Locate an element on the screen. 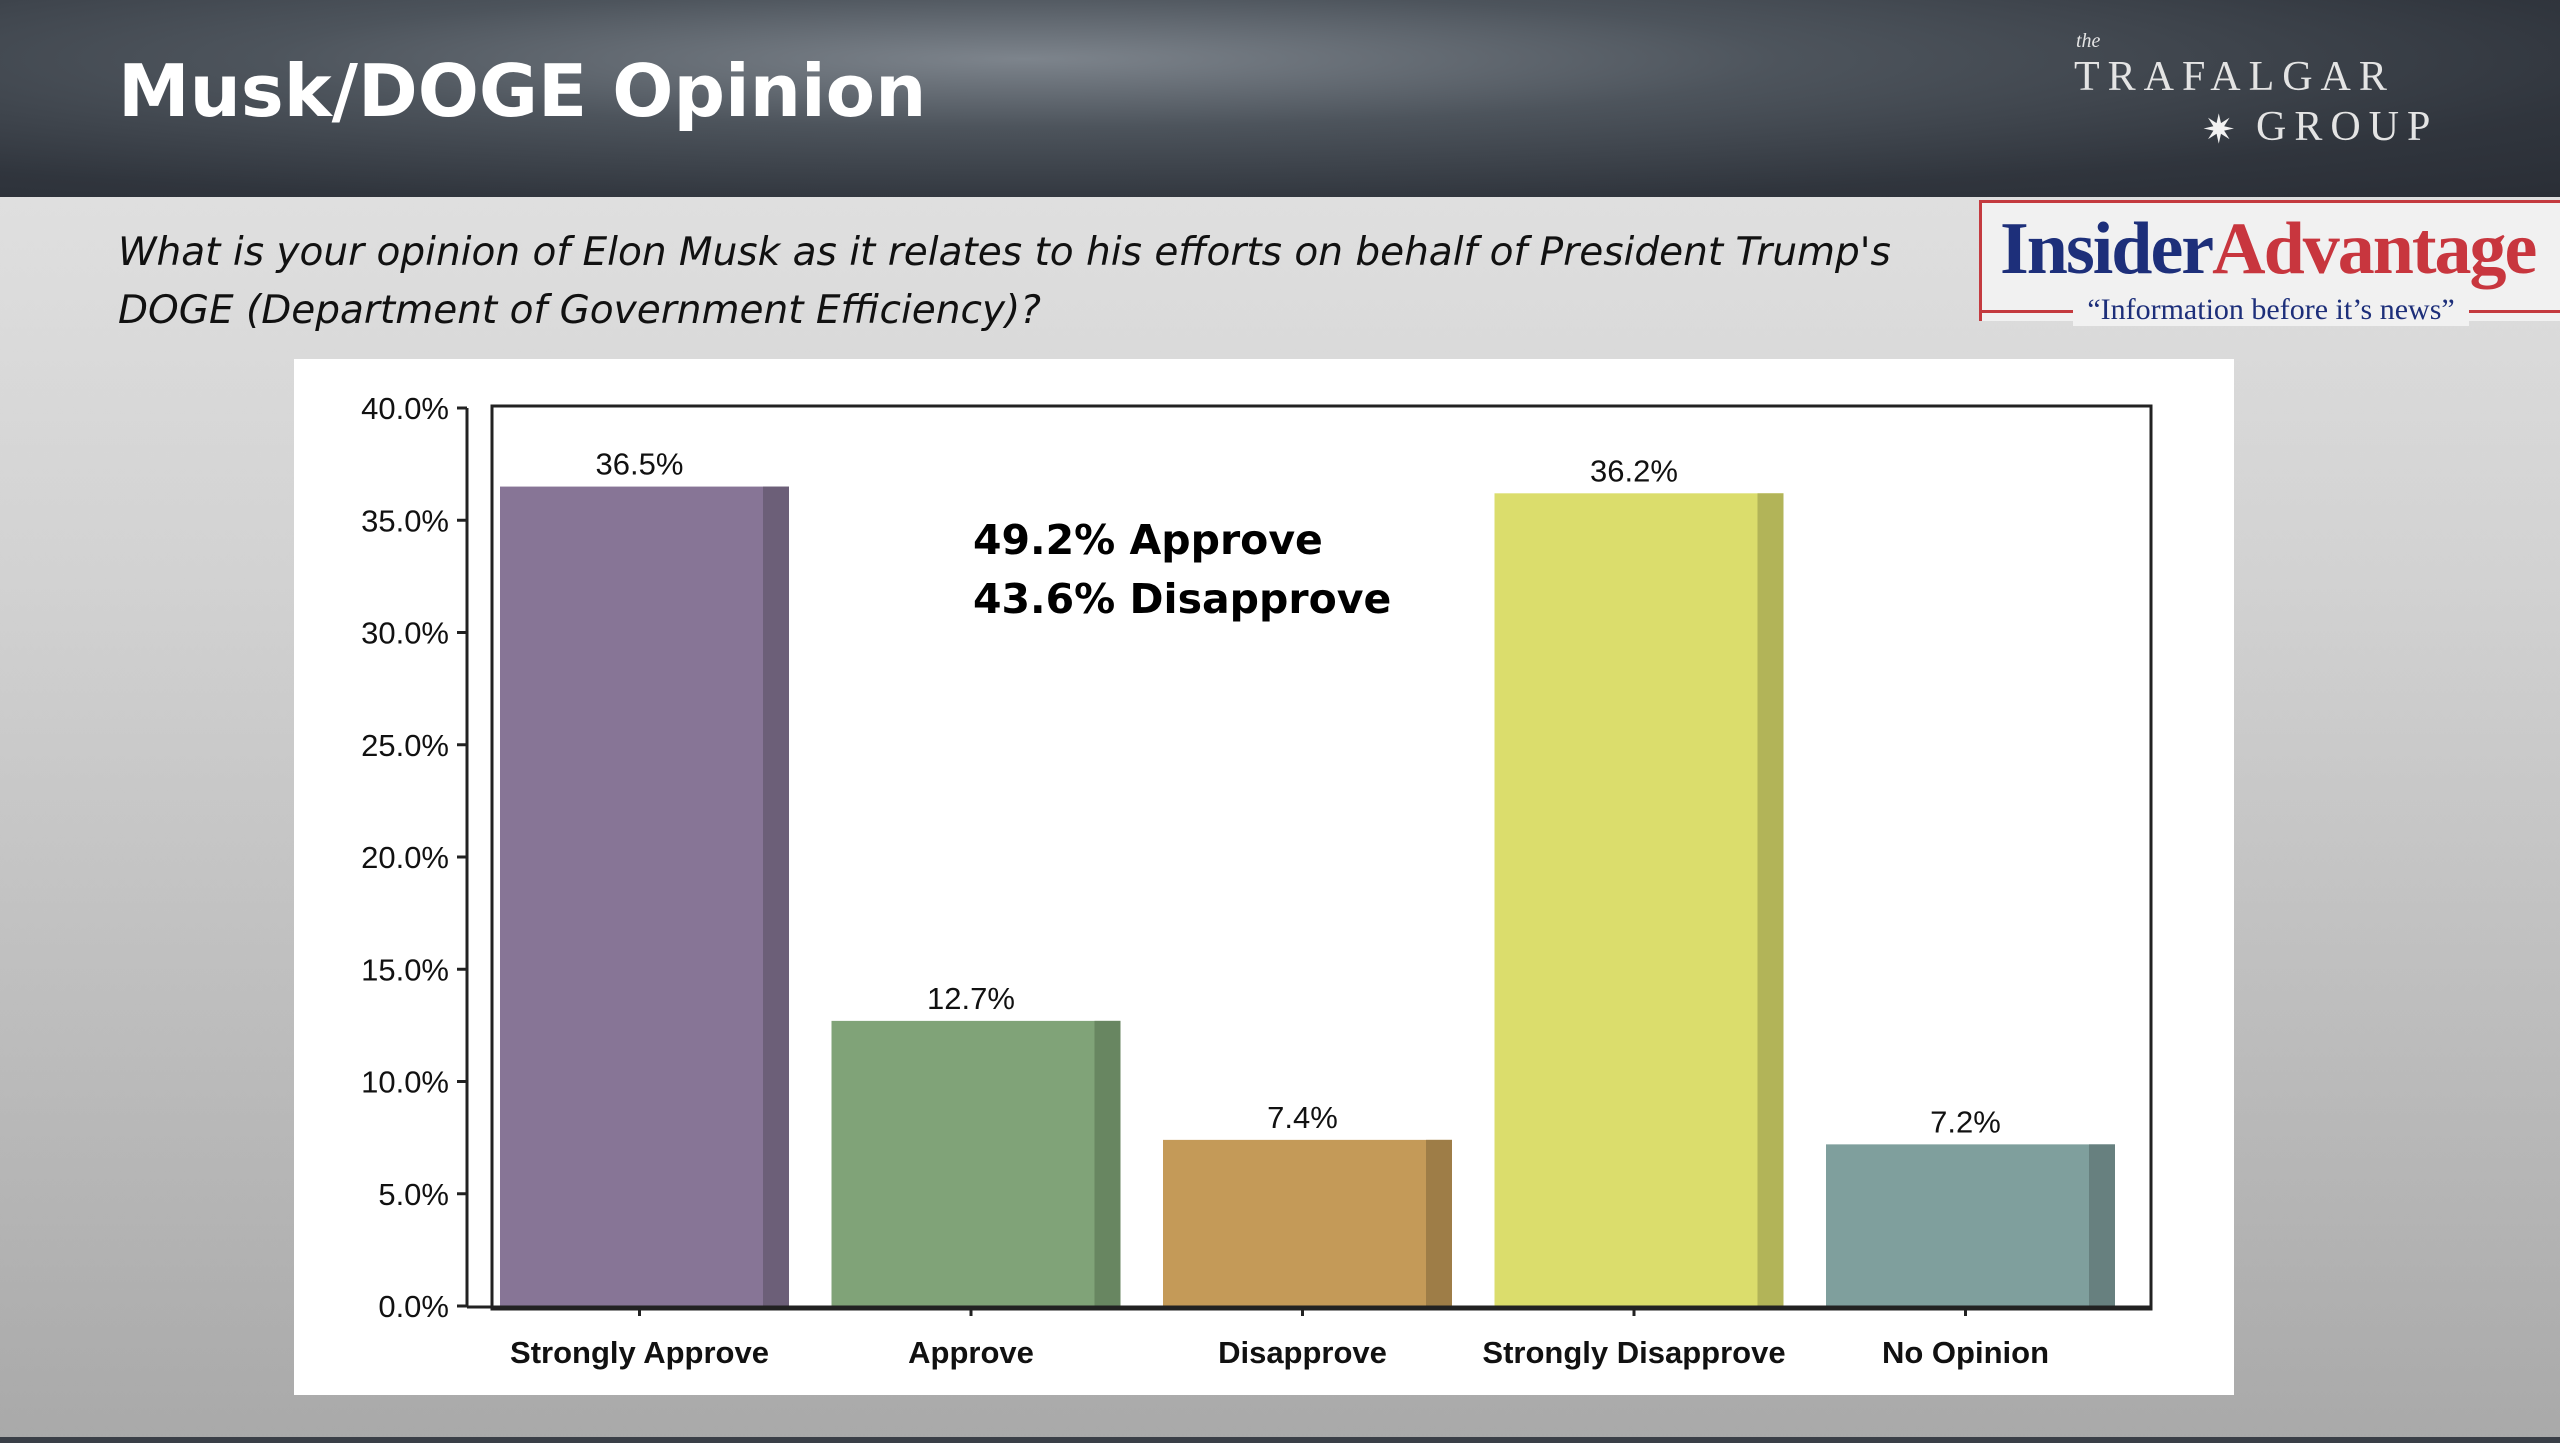  y-tick-label: 30.0% is located at coordinates (405, 633).